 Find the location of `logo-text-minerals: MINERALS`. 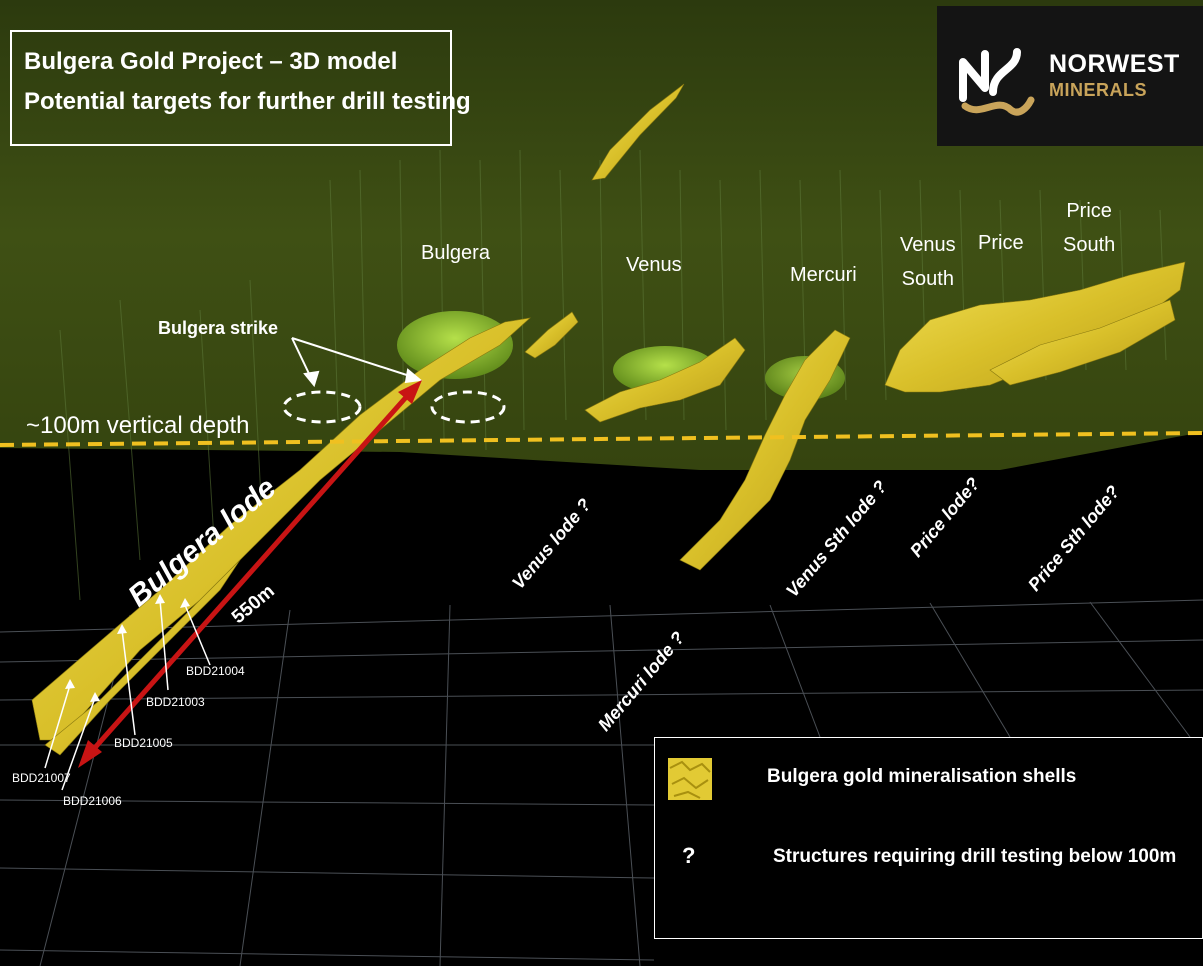

logo-text-minerals: MINERALS is located at coordinates (1098, 90).